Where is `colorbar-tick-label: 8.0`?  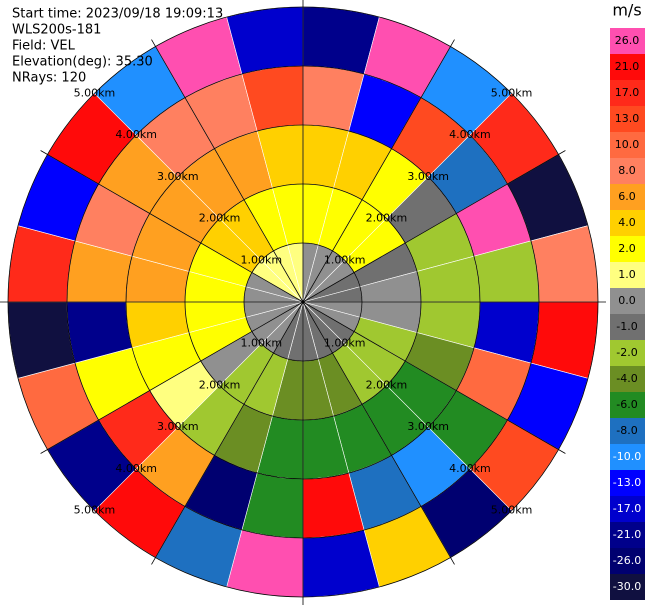 colorbar-tick-label: 8.0 is located at coordinates (627, 170).